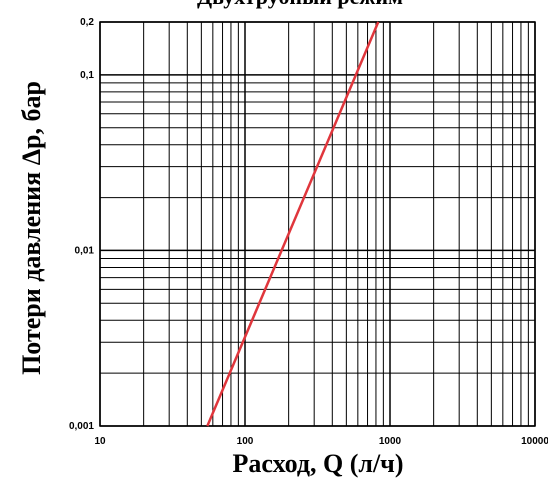  I want to click on y-tick-label: 0,2, so click(87, 22).